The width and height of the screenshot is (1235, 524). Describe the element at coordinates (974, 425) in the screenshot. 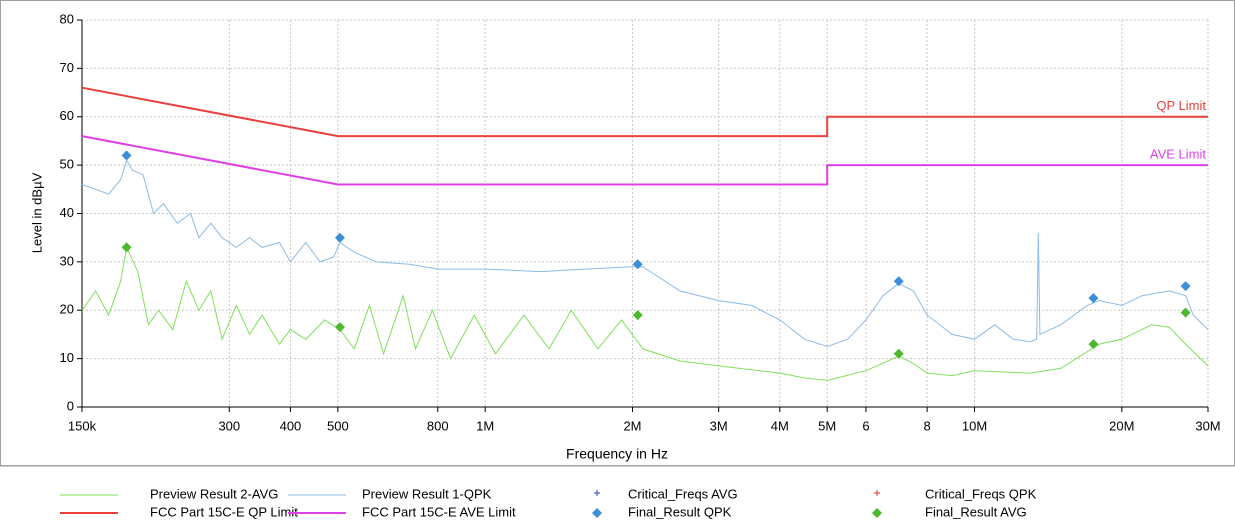

I see `x-tick-label: 10M` at that location.